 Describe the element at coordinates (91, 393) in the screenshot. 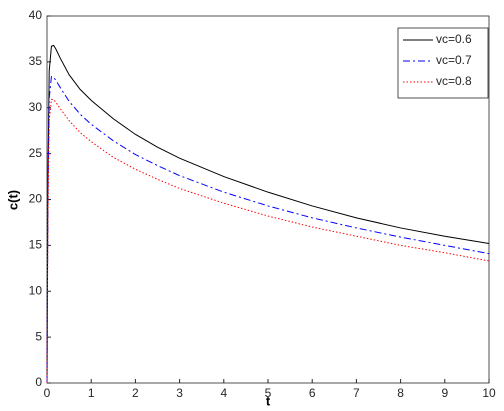

I see `x-tick-label: 1` at that location.